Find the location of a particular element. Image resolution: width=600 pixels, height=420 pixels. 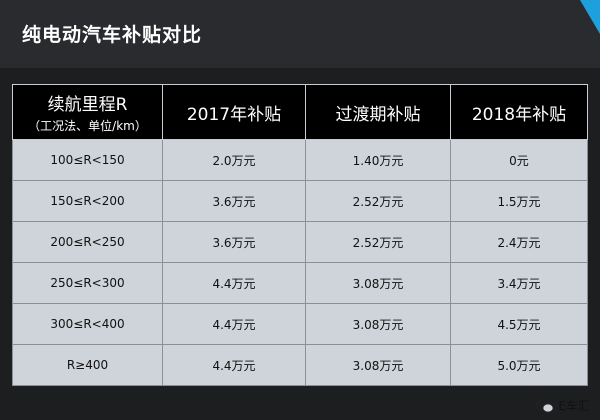

cell-range: 300≤R<400 is located at coordinates (87, 324).